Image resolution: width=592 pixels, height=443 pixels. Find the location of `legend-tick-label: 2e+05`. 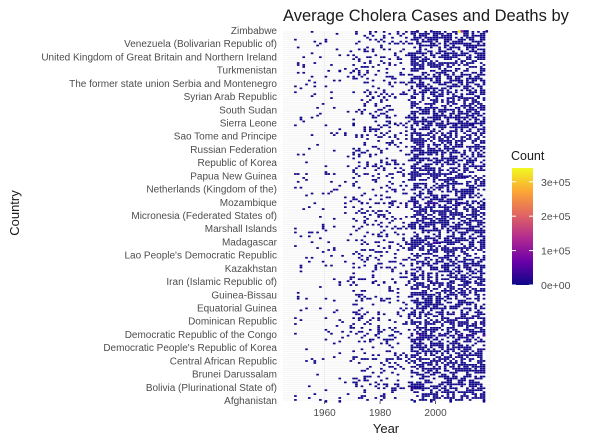

legend-tick-label: 2e+05 is located at coordinates (556, 217).